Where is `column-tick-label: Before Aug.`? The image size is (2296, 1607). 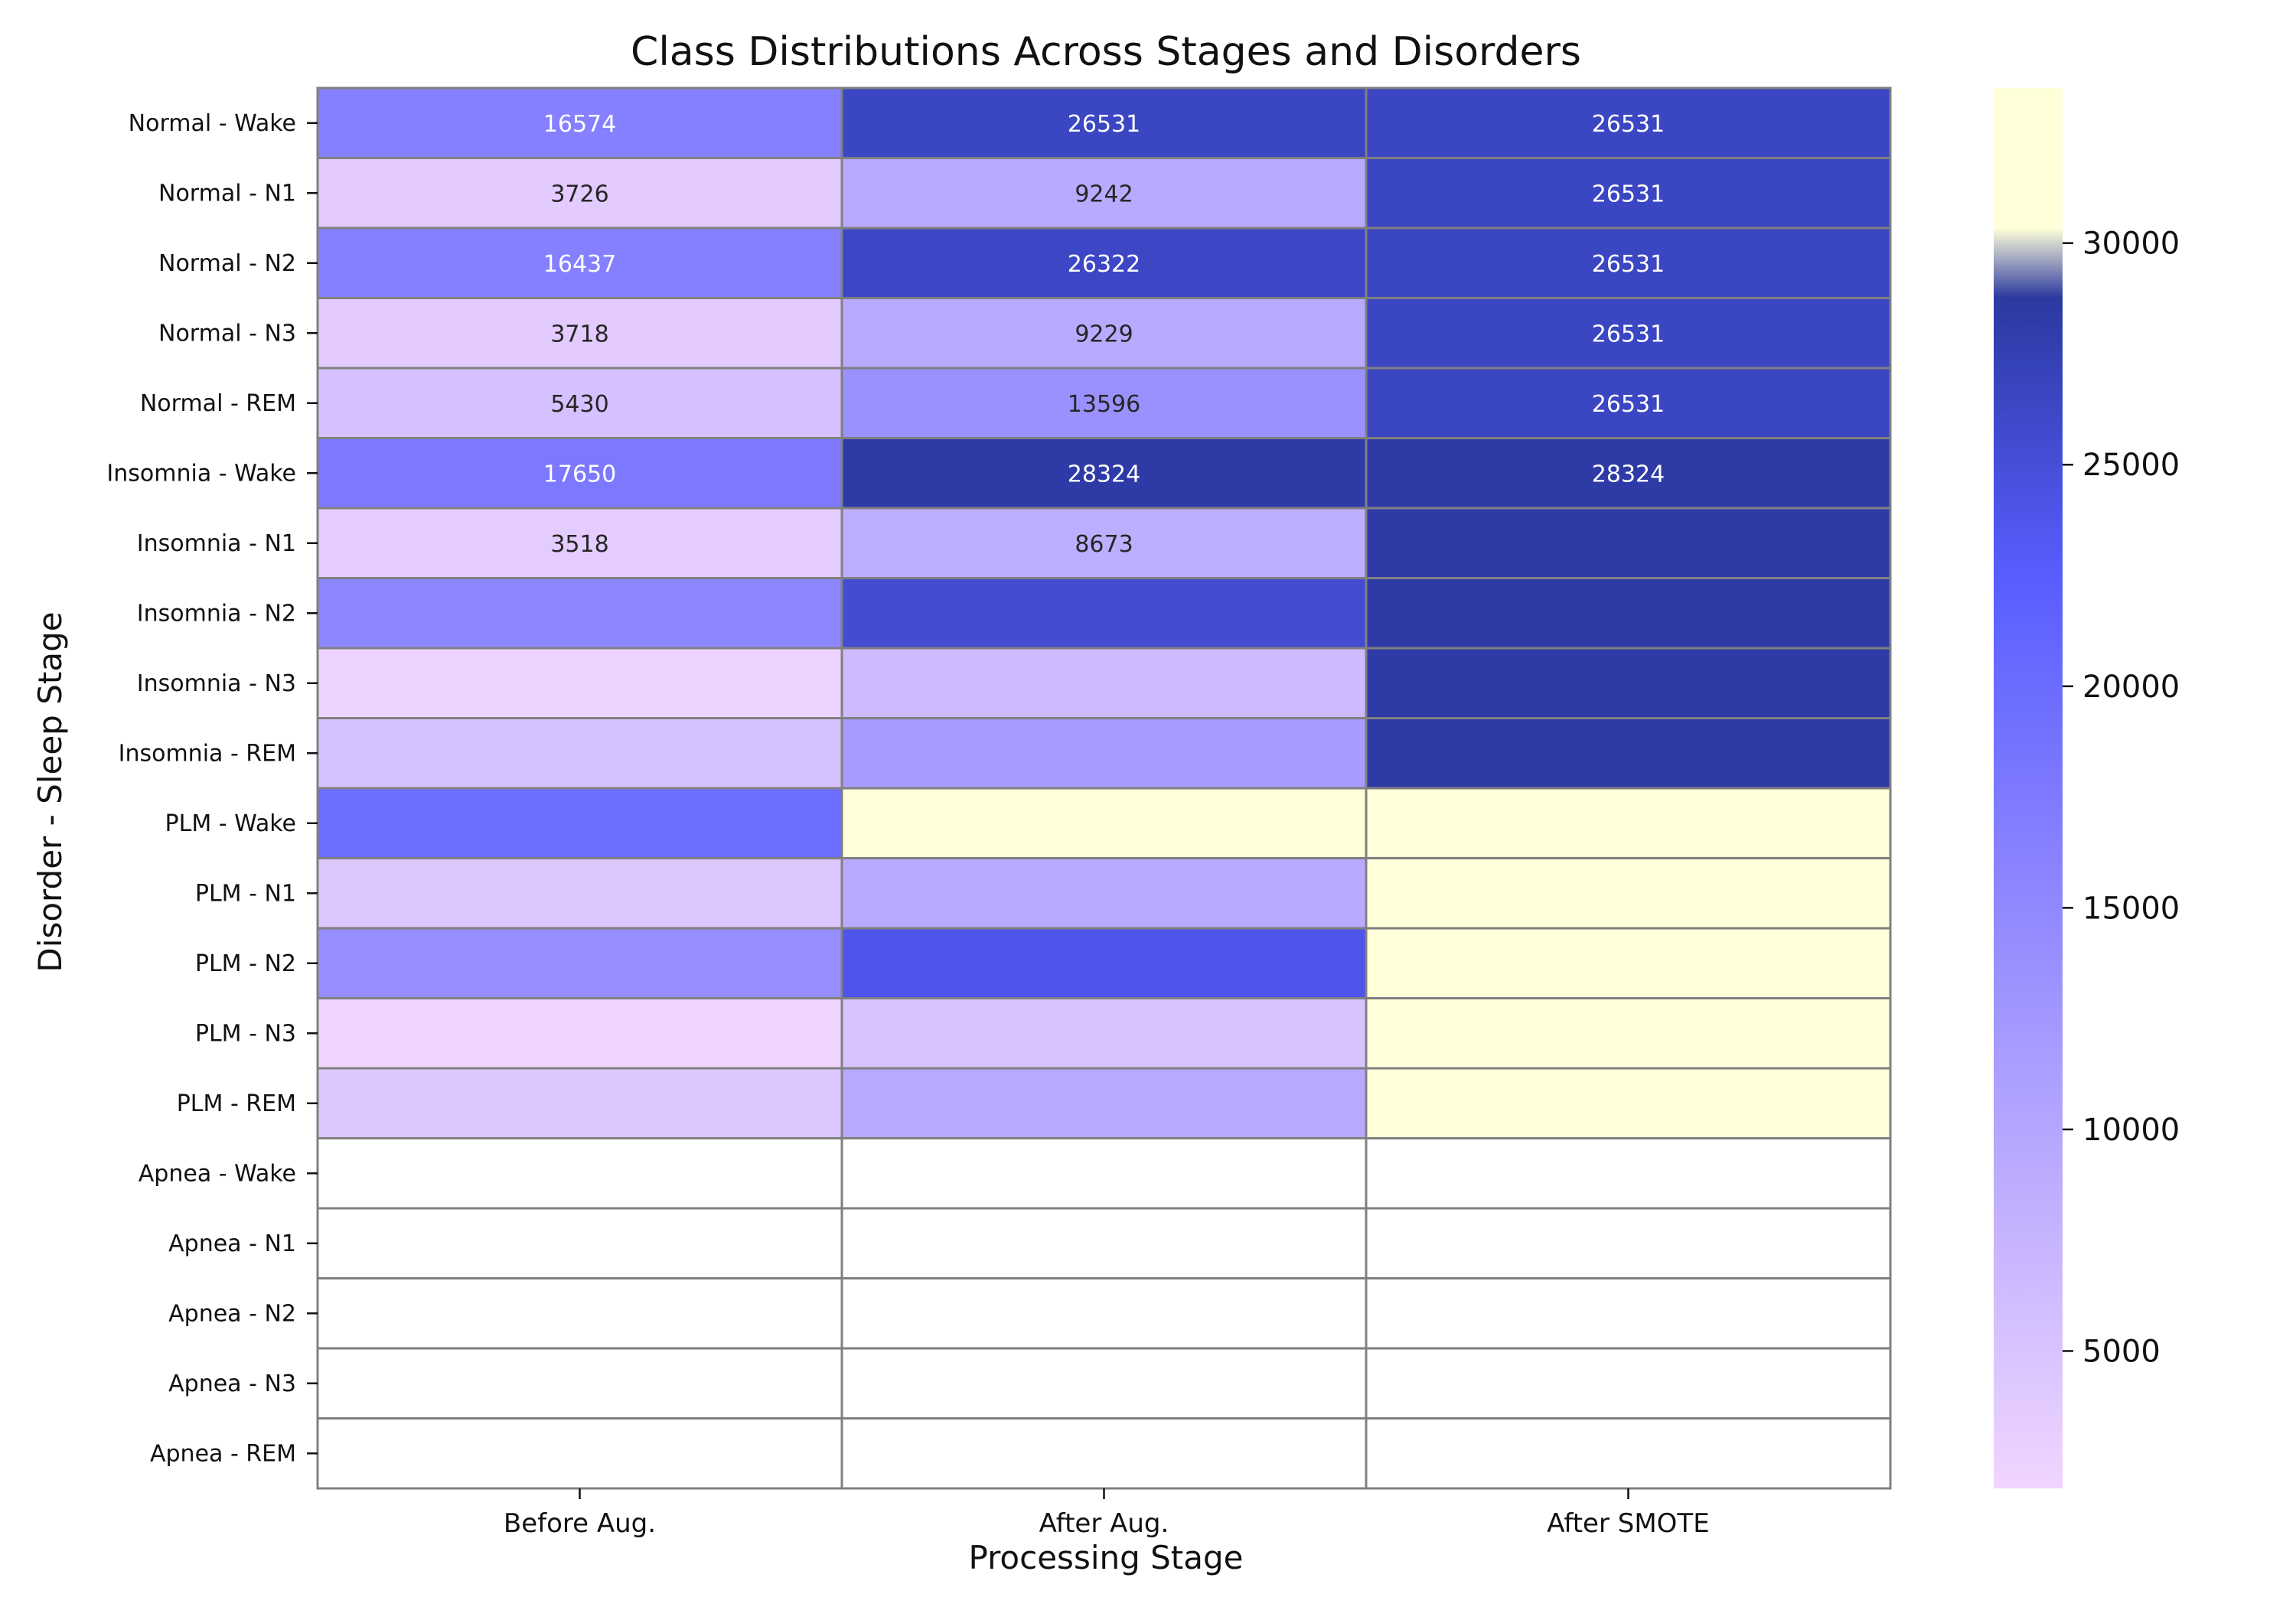 column-tick-label: Before Aug. is located at coordinates (580, 1523).